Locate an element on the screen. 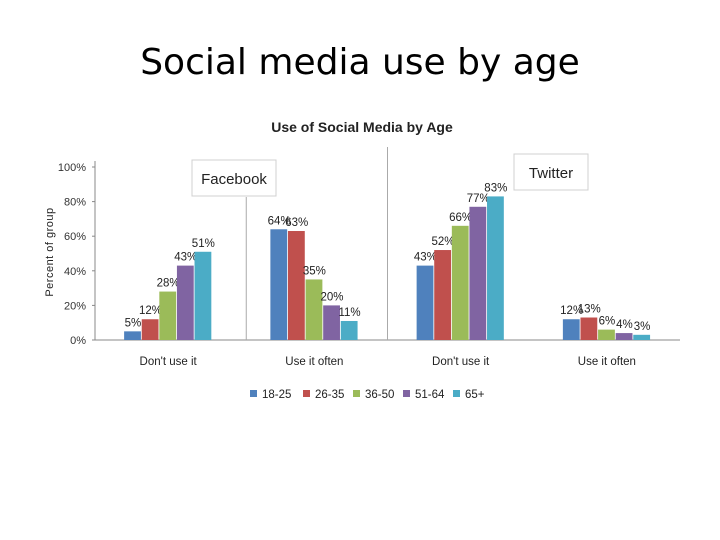 The width and height of the screenshot is (720, 540). legend-label: 26-35 is located at coordinates (329, 395).